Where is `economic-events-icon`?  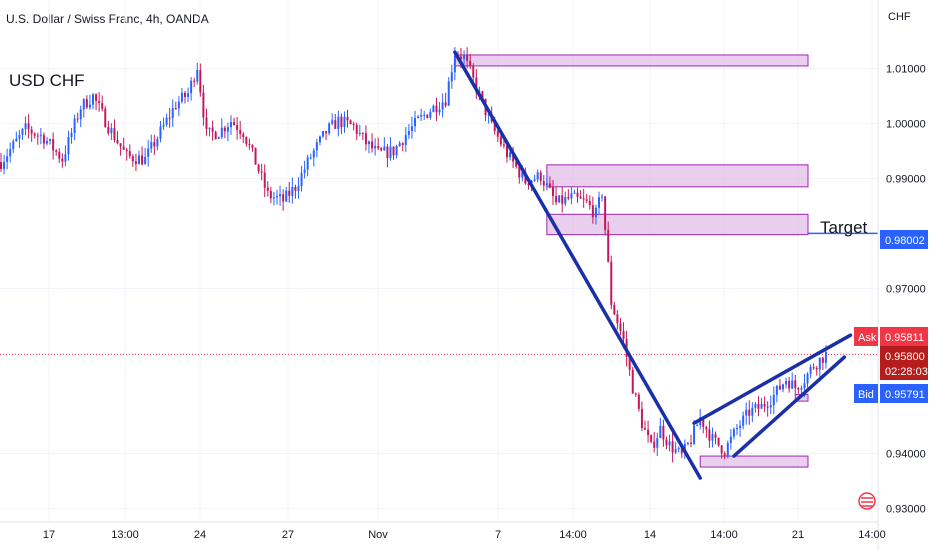
economic-events-icon is located at coordinates (867, 501).